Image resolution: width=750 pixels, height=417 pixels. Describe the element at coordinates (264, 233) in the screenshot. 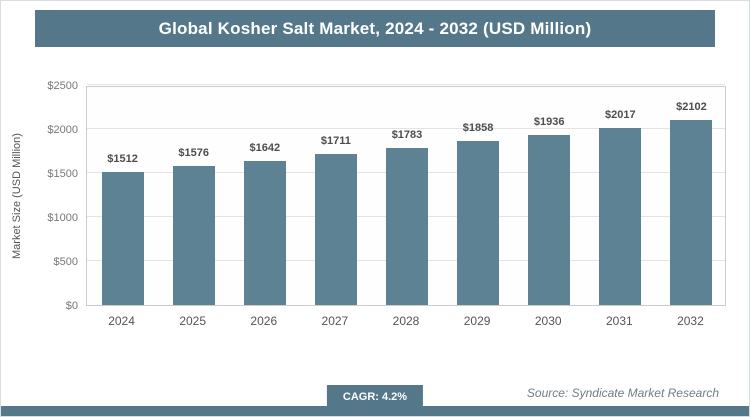

I see `bar-2026` at that location.